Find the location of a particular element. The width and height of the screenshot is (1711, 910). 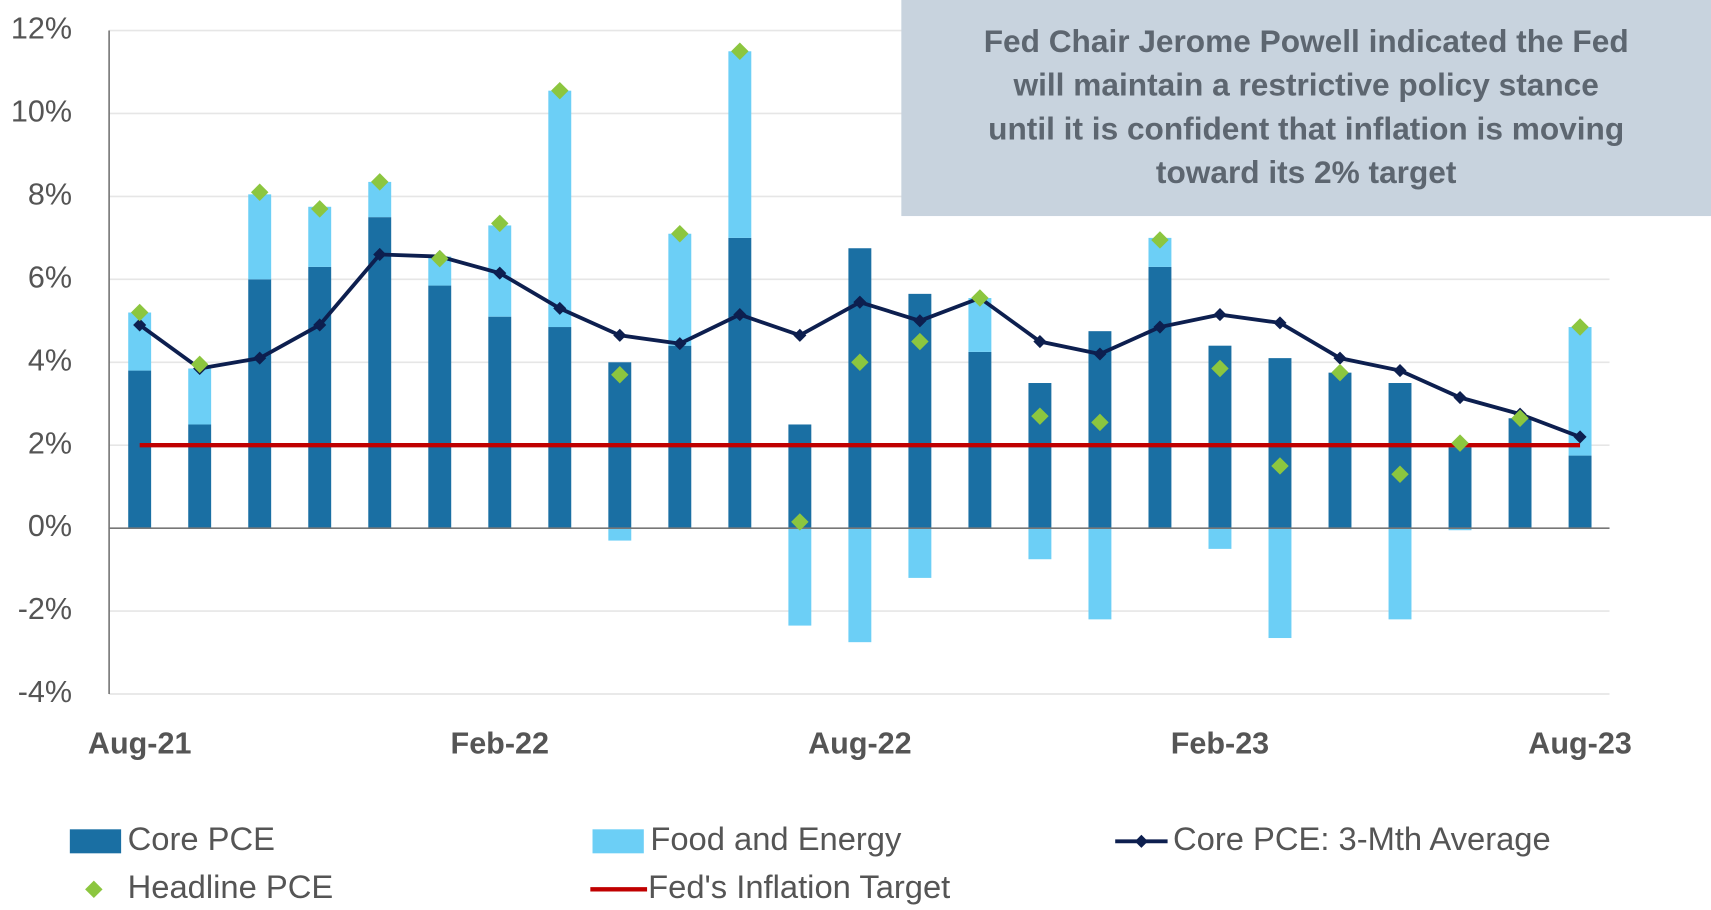

x-tick-label: Aug-23 is located at coordinates (1580, 743).